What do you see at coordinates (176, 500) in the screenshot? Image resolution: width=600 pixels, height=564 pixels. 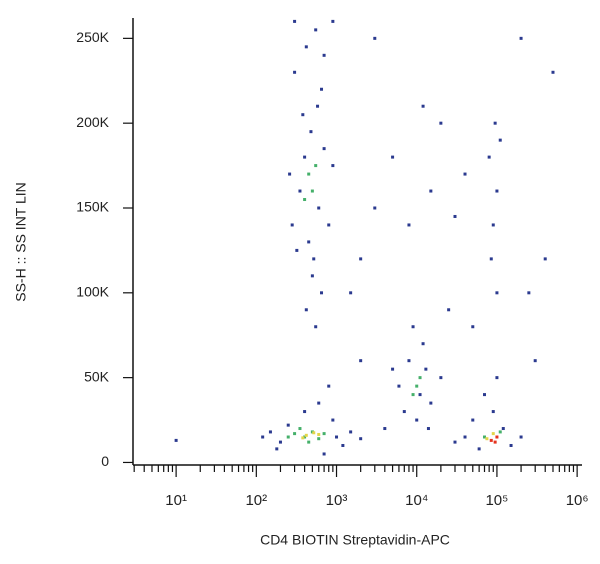 I see `x-tick-label: 10¹` at bounding box center [176, 500].